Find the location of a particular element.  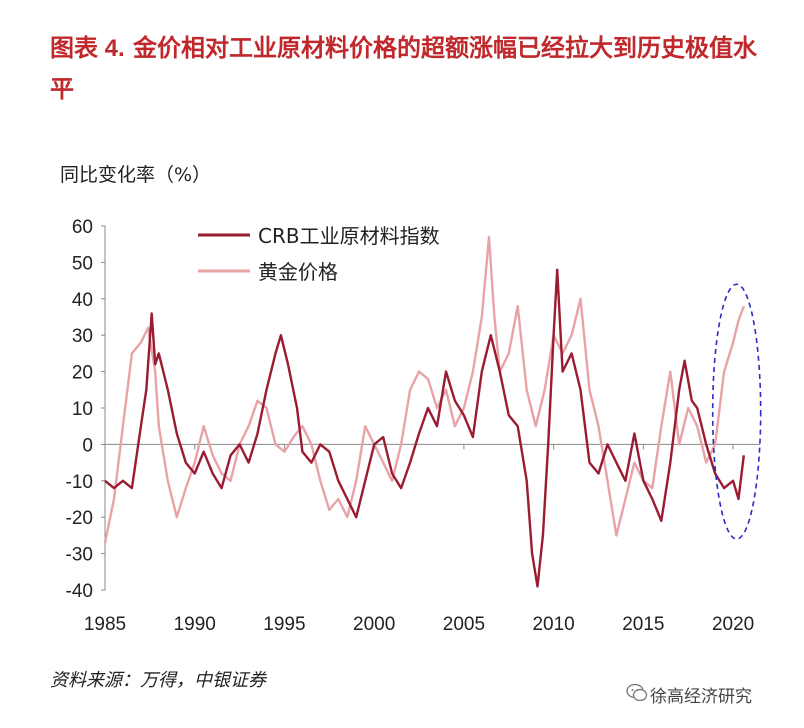

y-tick-label: 40 is located at coordinates (82, 300).